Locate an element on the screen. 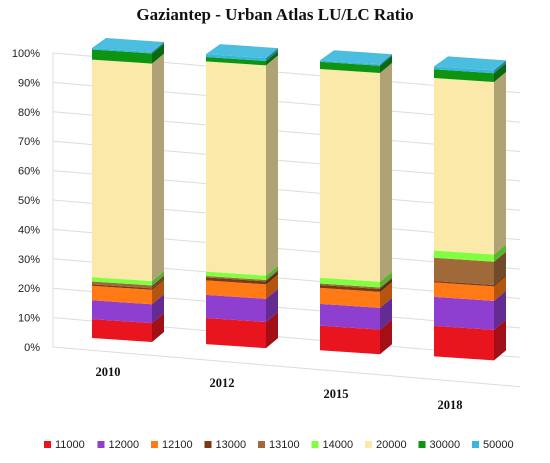 This screenshot has height=463, width=550. y-tick-label: 30% is located at coordinates (29, 260).